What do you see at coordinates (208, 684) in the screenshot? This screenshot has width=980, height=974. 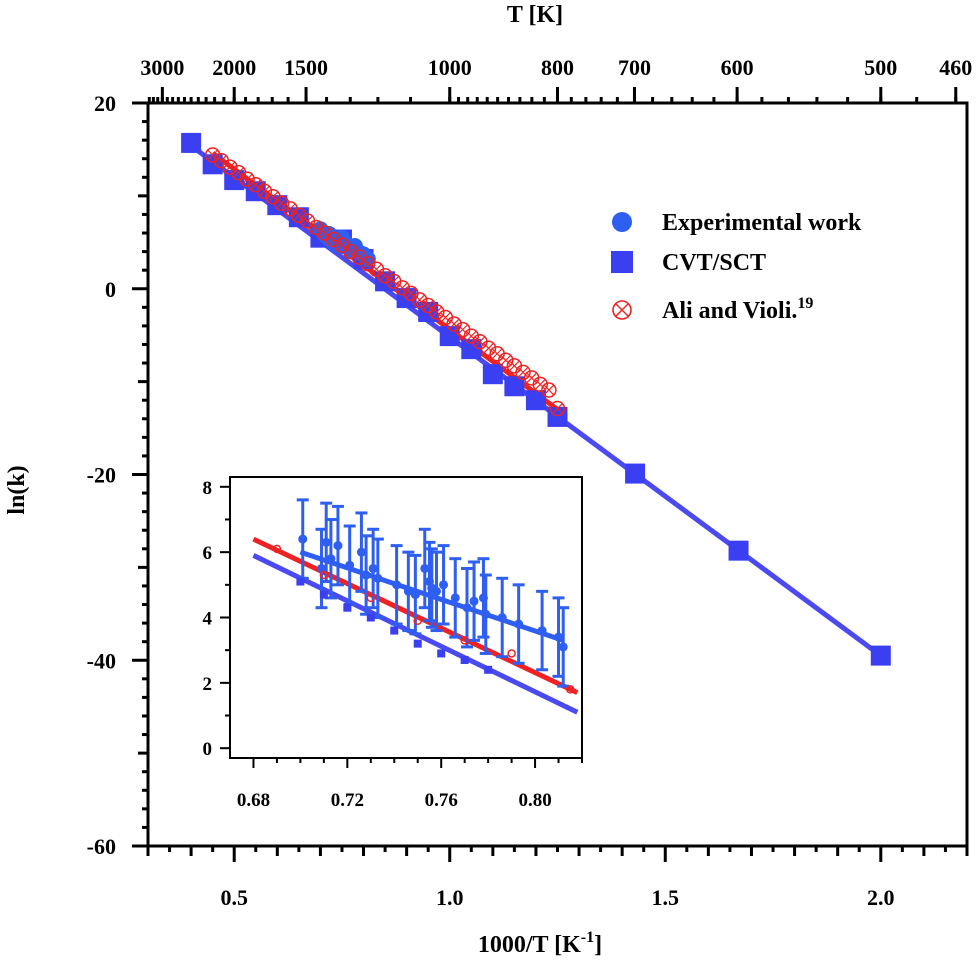 I see `inset-y-tick-label: 2` at bounding box center [208, 684].